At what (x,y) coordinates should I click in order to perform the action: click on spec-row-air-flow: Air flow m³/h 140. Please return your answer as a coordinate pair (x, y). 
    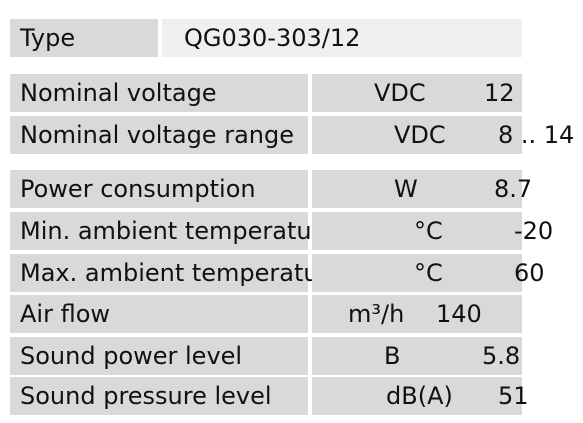
    Looking at the image, I should click on (266, 314).